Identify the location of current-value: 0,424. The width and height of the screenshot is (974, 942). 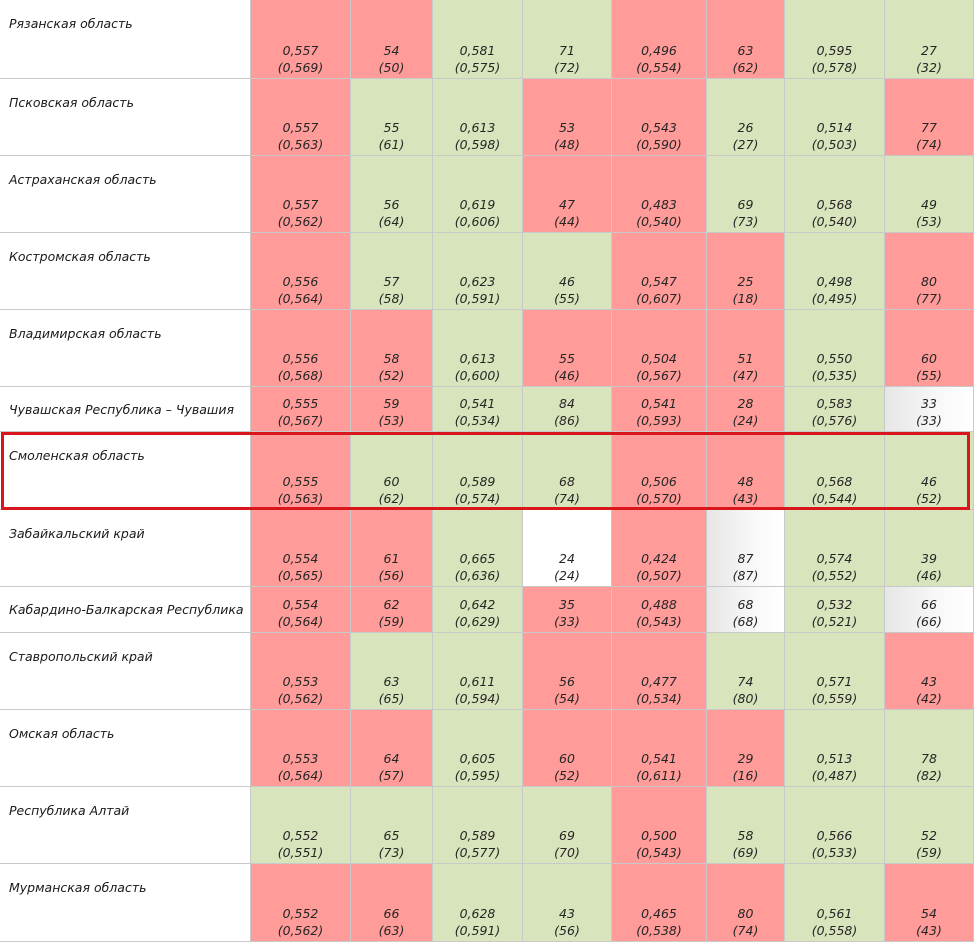
(659, 558).